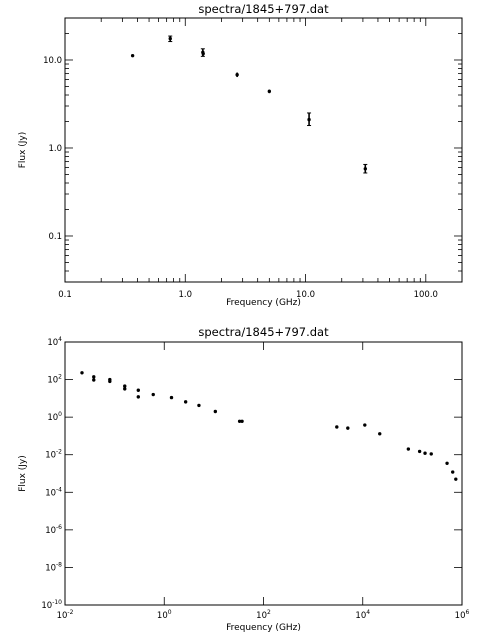 This screenshot has width=480, height=640. Describe the element at coordinates (55, 149) in the screenshot. I see `y-tick-label: 1.0` at that location.